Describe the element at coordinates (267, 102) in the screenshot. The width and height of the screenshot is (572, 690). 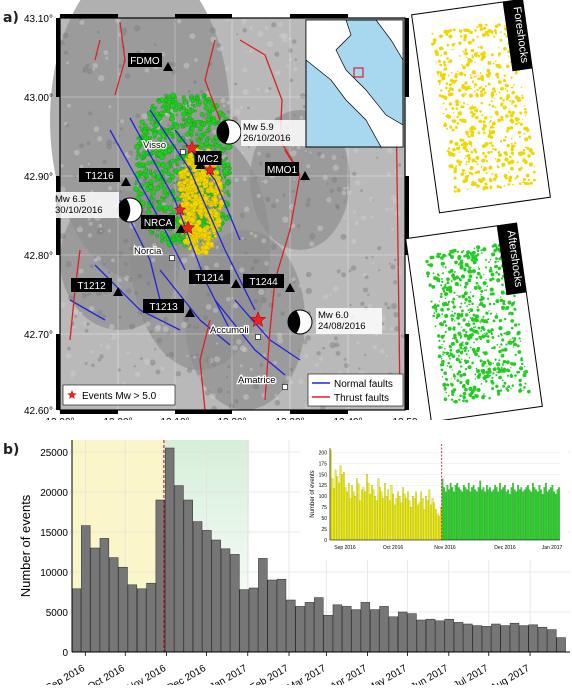
I see `thrust-fault` at that location.